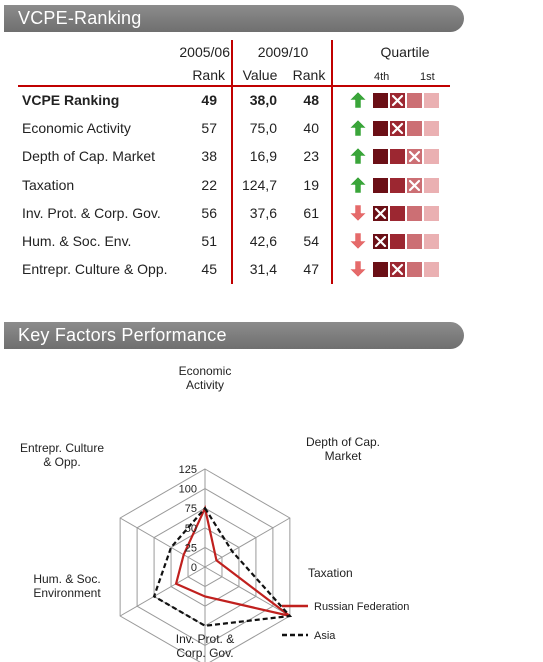 This screenshot has width=543, height=662. I want to click on rank-2005-cell: 38, so click(209, 156).